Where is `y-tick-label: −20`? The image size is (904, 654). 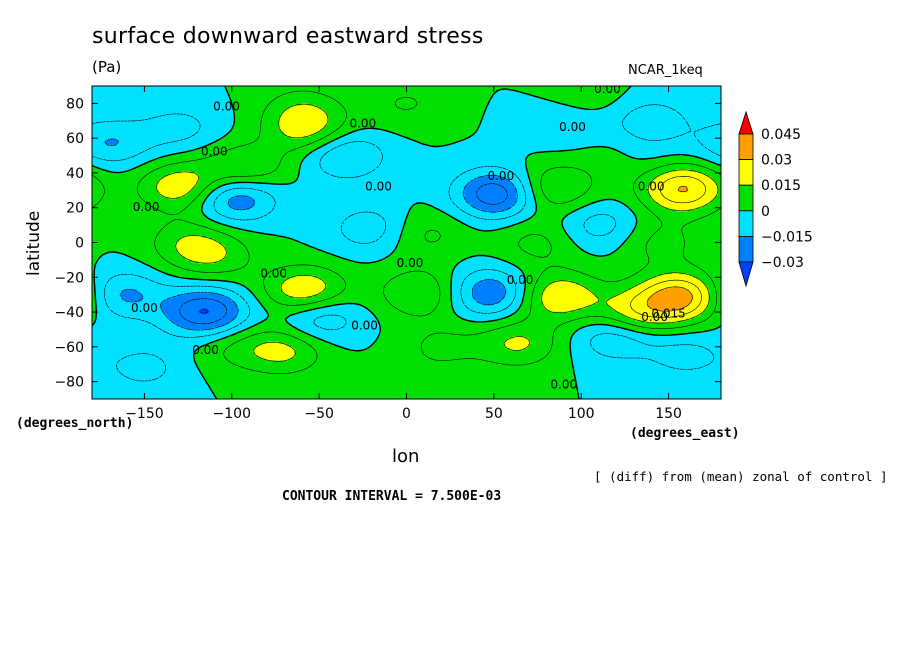
y-tick-label: −20 is located at coordinates (69, 278).